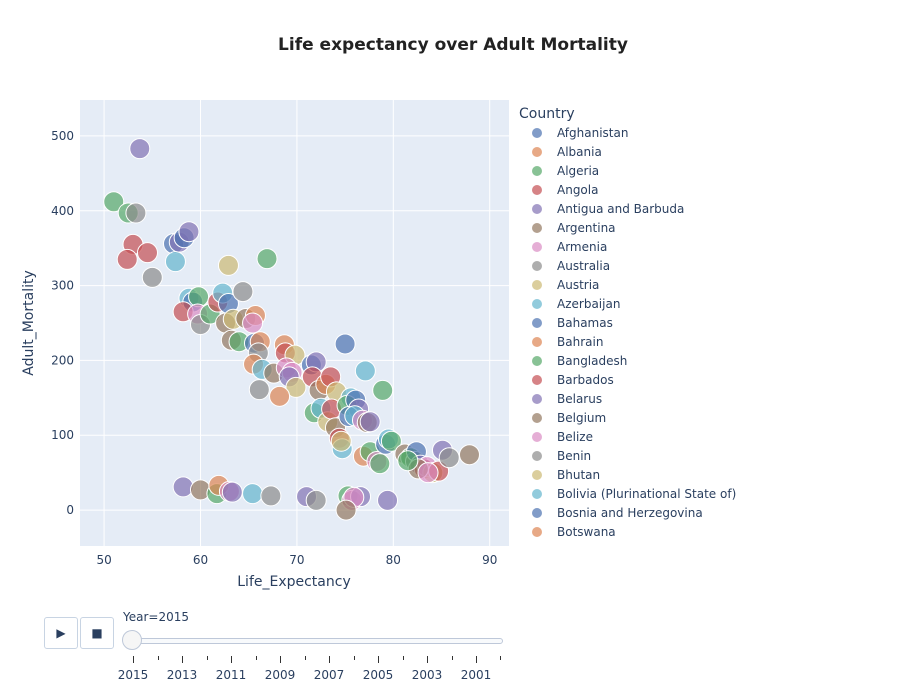  Describe the element at coordinates (581, 418) in the screenshot. I see `legend-entry: Belgium` at that location.